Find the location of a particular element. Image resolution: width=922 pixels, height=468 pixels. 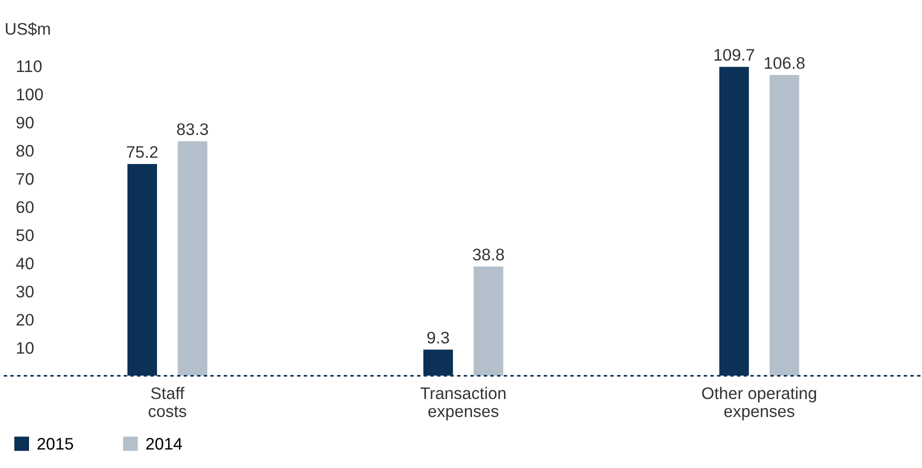

x-tick-label: Staff costs is located at coordinates (167, 402).